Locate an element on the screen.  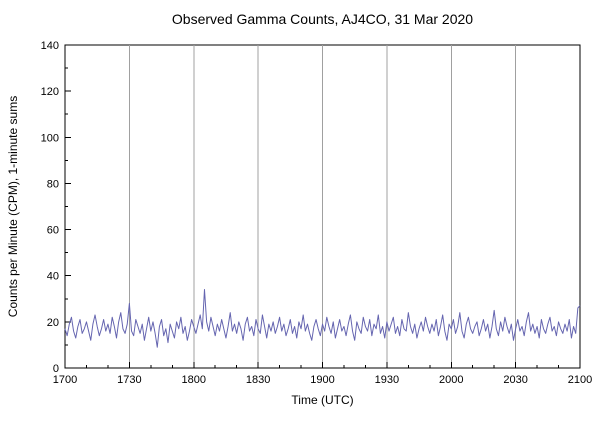
y-tick-label: 40 is located at coordinates (53, 277).